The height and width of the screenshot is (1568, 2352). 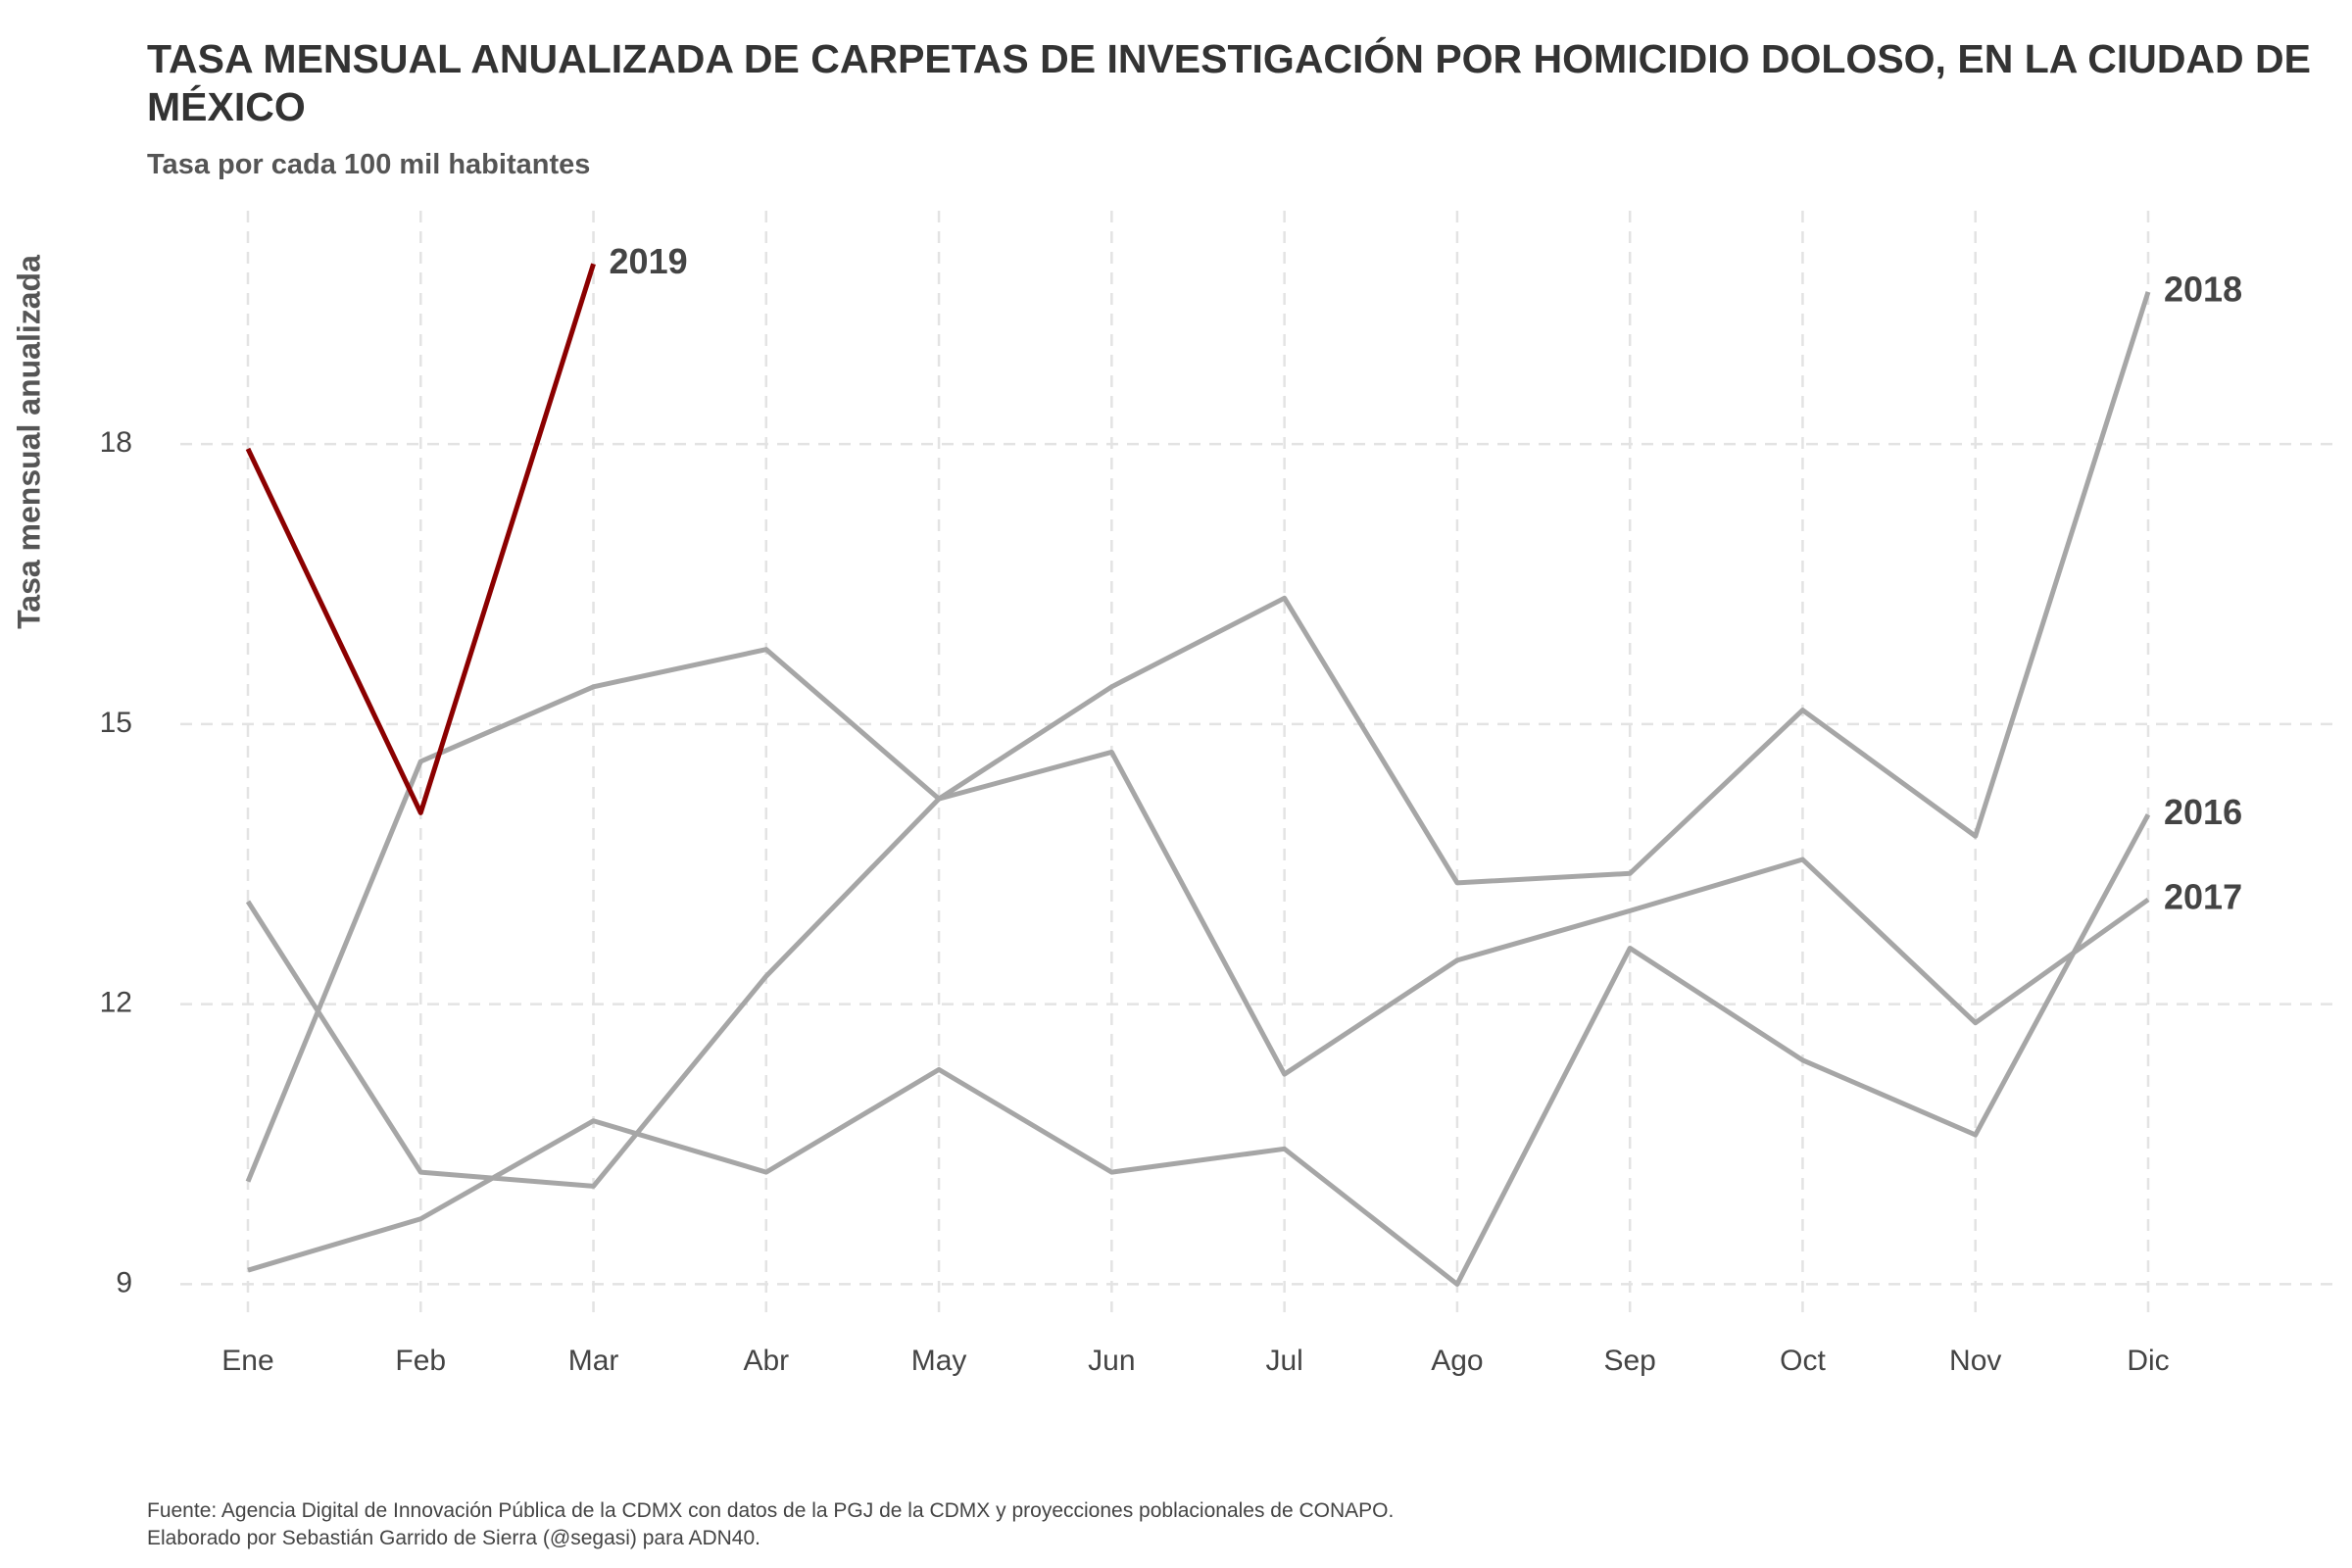 I want to click on x-tick-label: Mar, so click(x=593, y=1361).